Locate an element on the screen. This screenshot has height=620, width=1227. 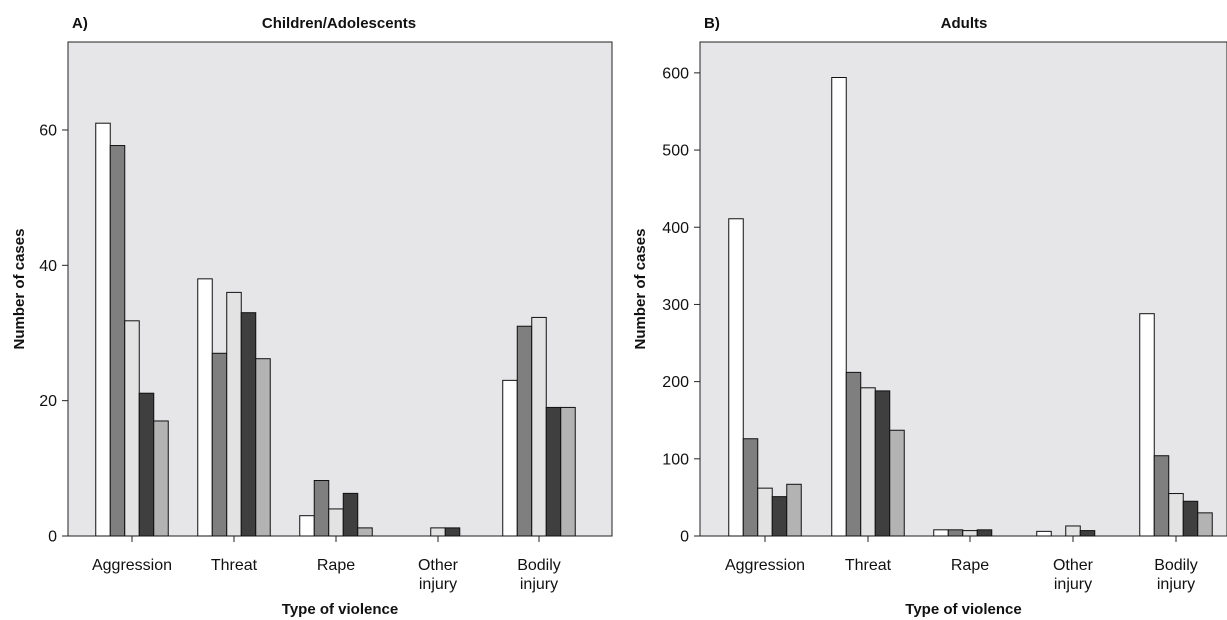
y-tick-label: 100 is located at coordinates (675, 459).